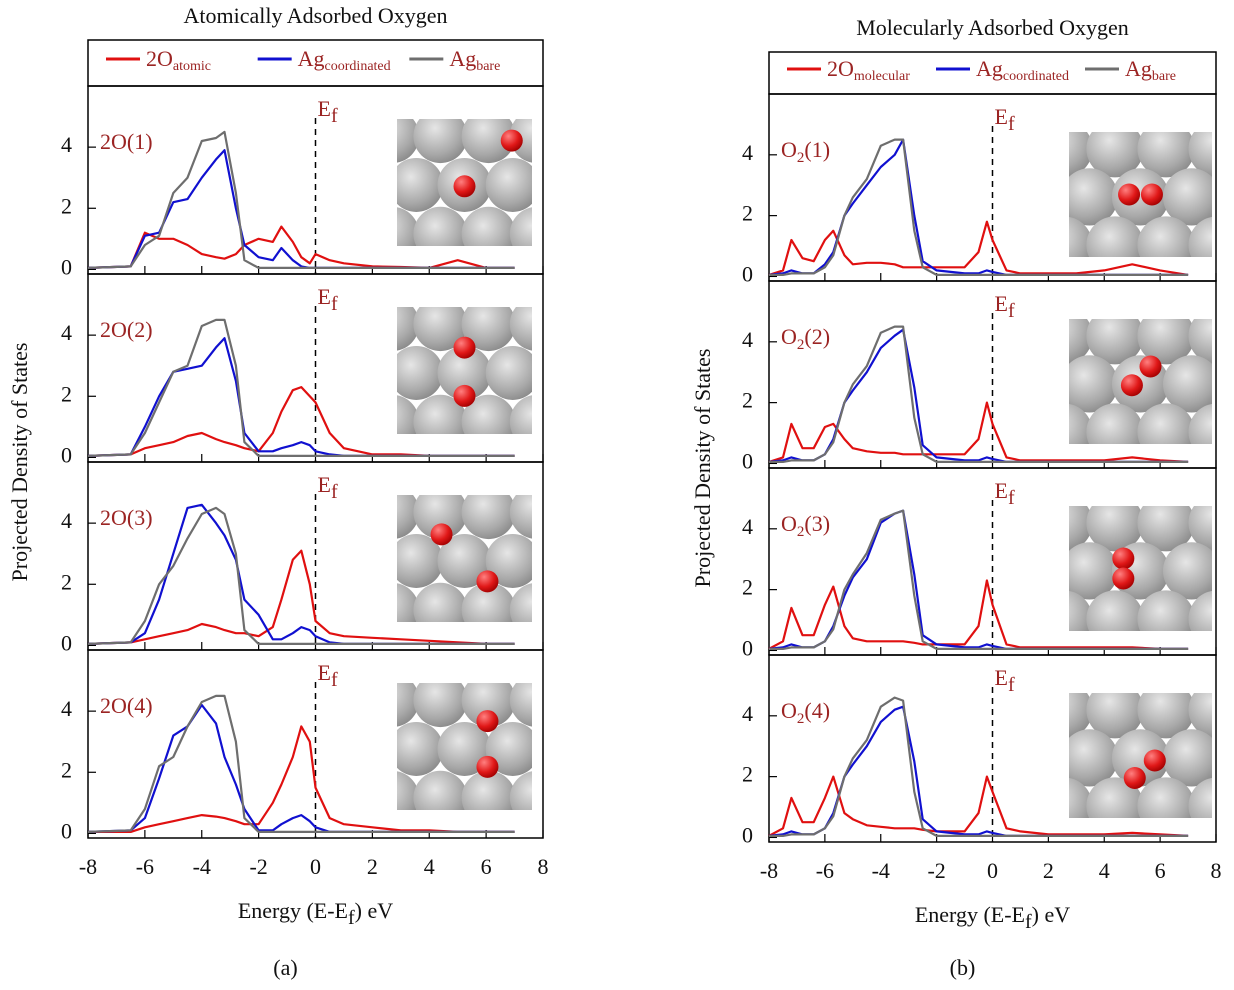 The image size is (1234, 990). Describe the element at coordinates (1022, 70) in the screenshot. I see `legend-label: Agcoordinated` at that location.